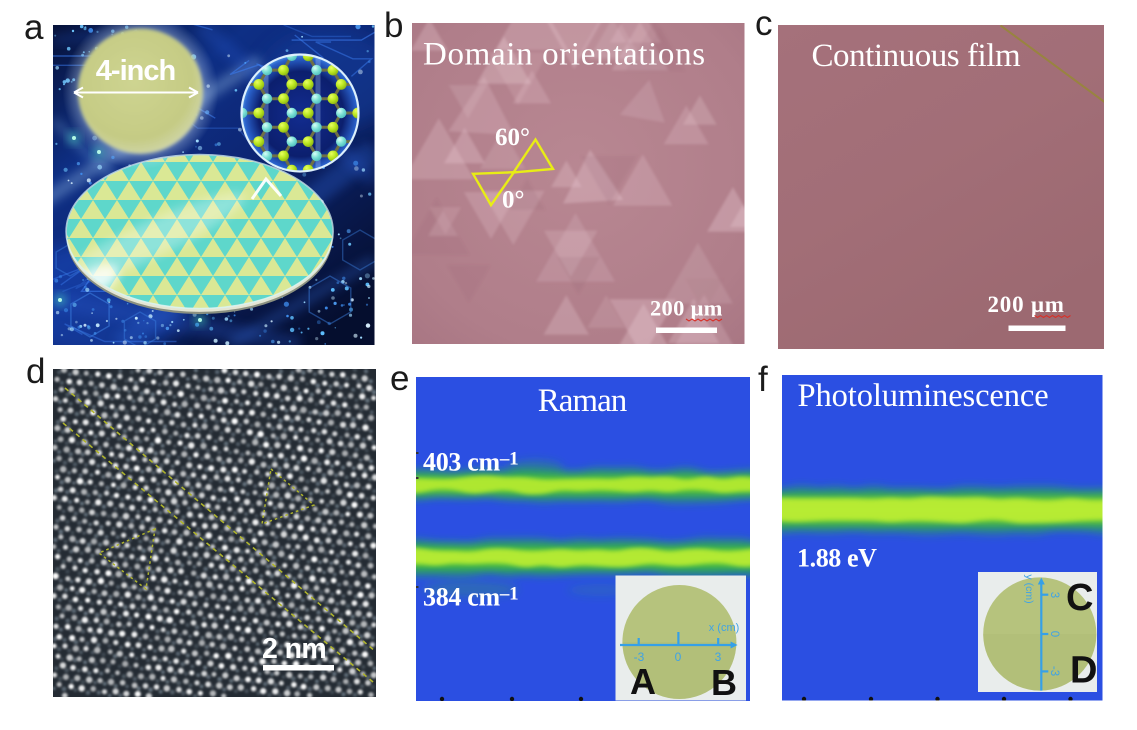  I want to click on svg-text: C, so click(1079, 598).